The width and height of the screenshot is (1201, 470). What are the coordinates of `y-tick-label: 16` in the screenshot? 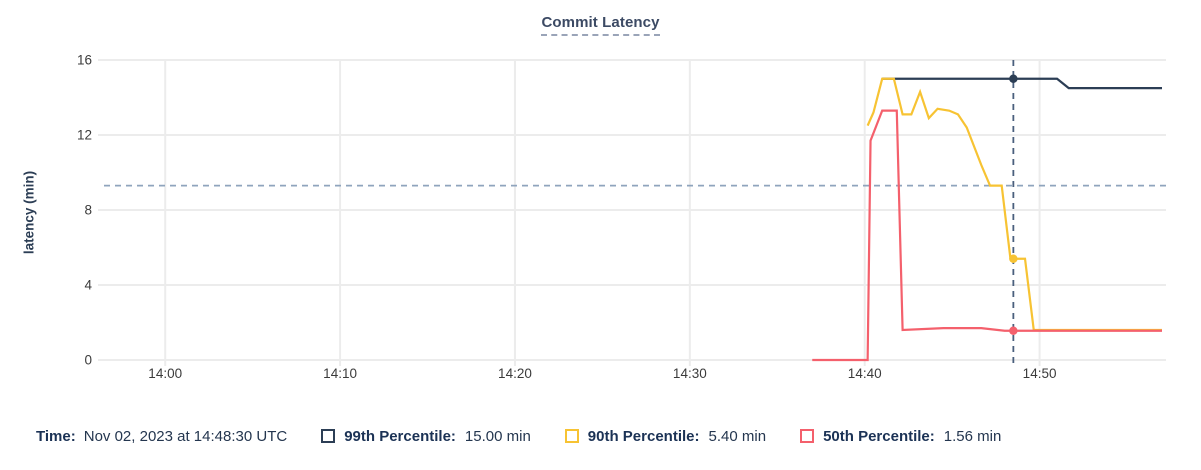 It's located at (84, 60).